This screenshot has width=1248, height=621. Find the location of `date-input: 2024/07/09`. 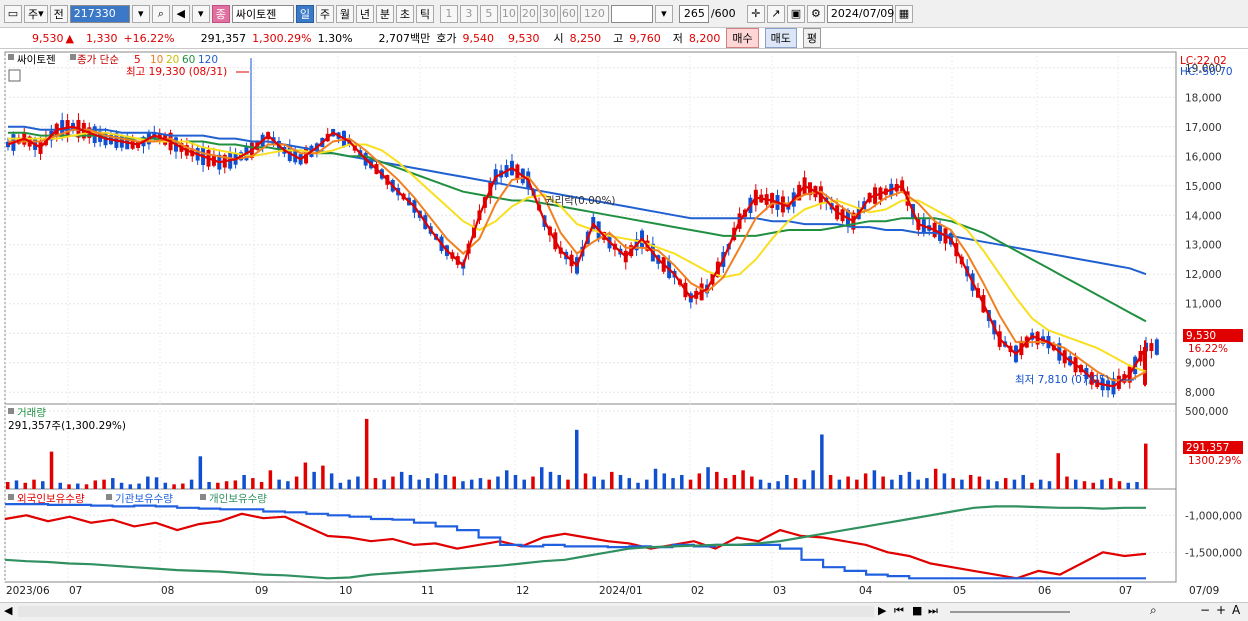

date-input: 2024/07/09 is located at coordinates (860, 13).